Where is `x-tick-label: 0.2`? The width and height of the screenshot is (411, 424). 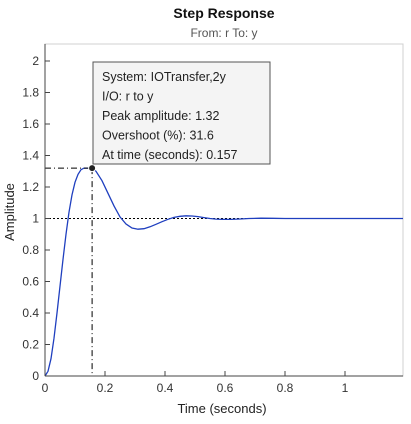 x-tick-label: 0.2 is located at coordinates (105, 388).